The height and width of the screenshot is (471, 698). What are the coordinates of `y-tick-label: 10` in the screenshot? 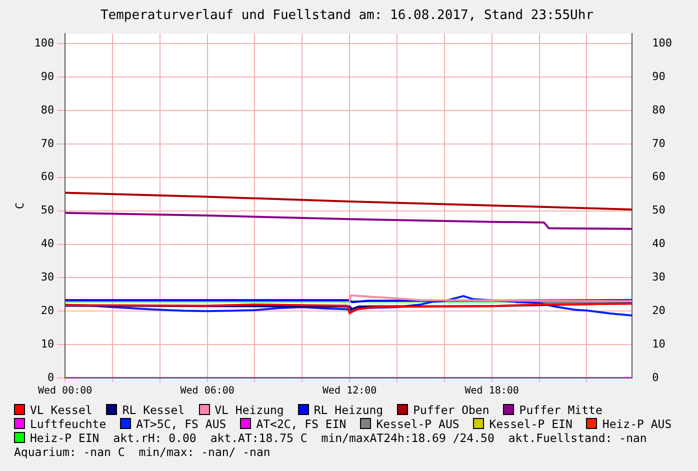 It's located at (47, 343).